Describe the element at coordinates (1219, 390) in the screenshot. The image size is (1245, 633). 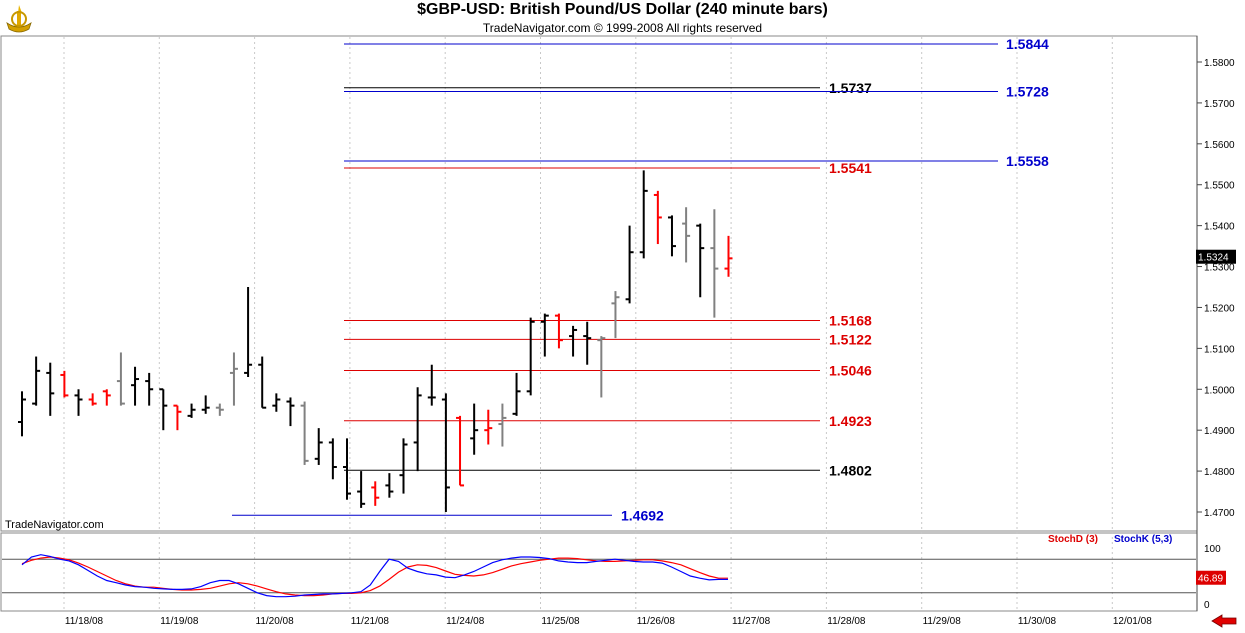
I see `y-tick-label: 1.5000` at that location.